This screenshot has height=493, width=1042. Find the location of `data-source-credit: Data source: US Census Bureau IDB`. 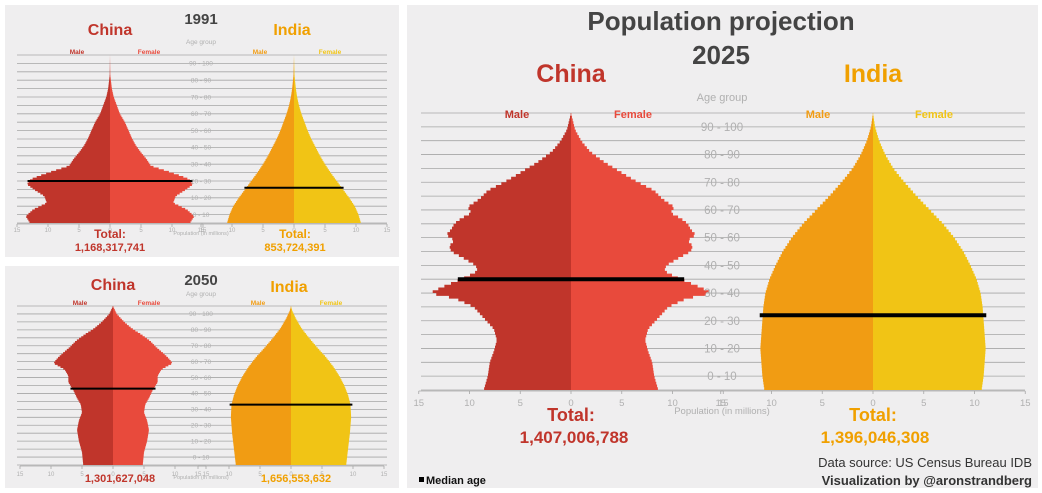

data-source-credit: Data source: US Census Bureau IDB is located at coordinates (925, 462).